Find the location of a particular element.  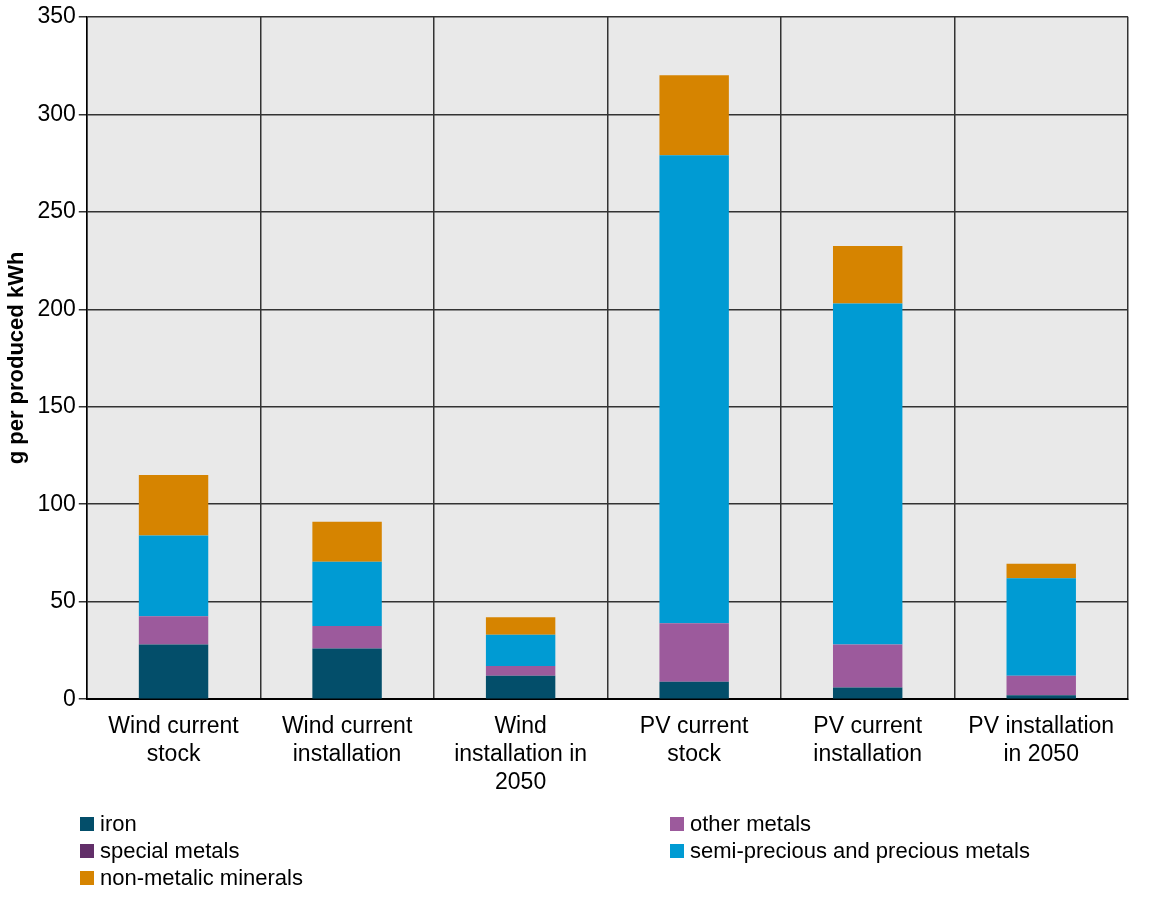

y-tick-label: 300 is located at coordinates (56, 112).